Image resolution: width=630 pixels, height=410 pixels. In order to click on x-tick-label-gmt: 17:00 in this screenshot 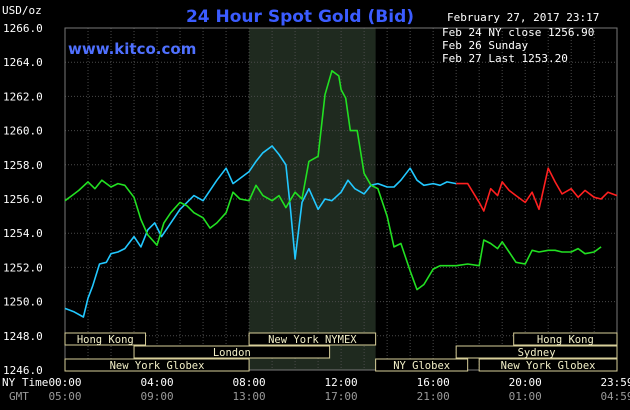, I will do `click(341, 396)`.